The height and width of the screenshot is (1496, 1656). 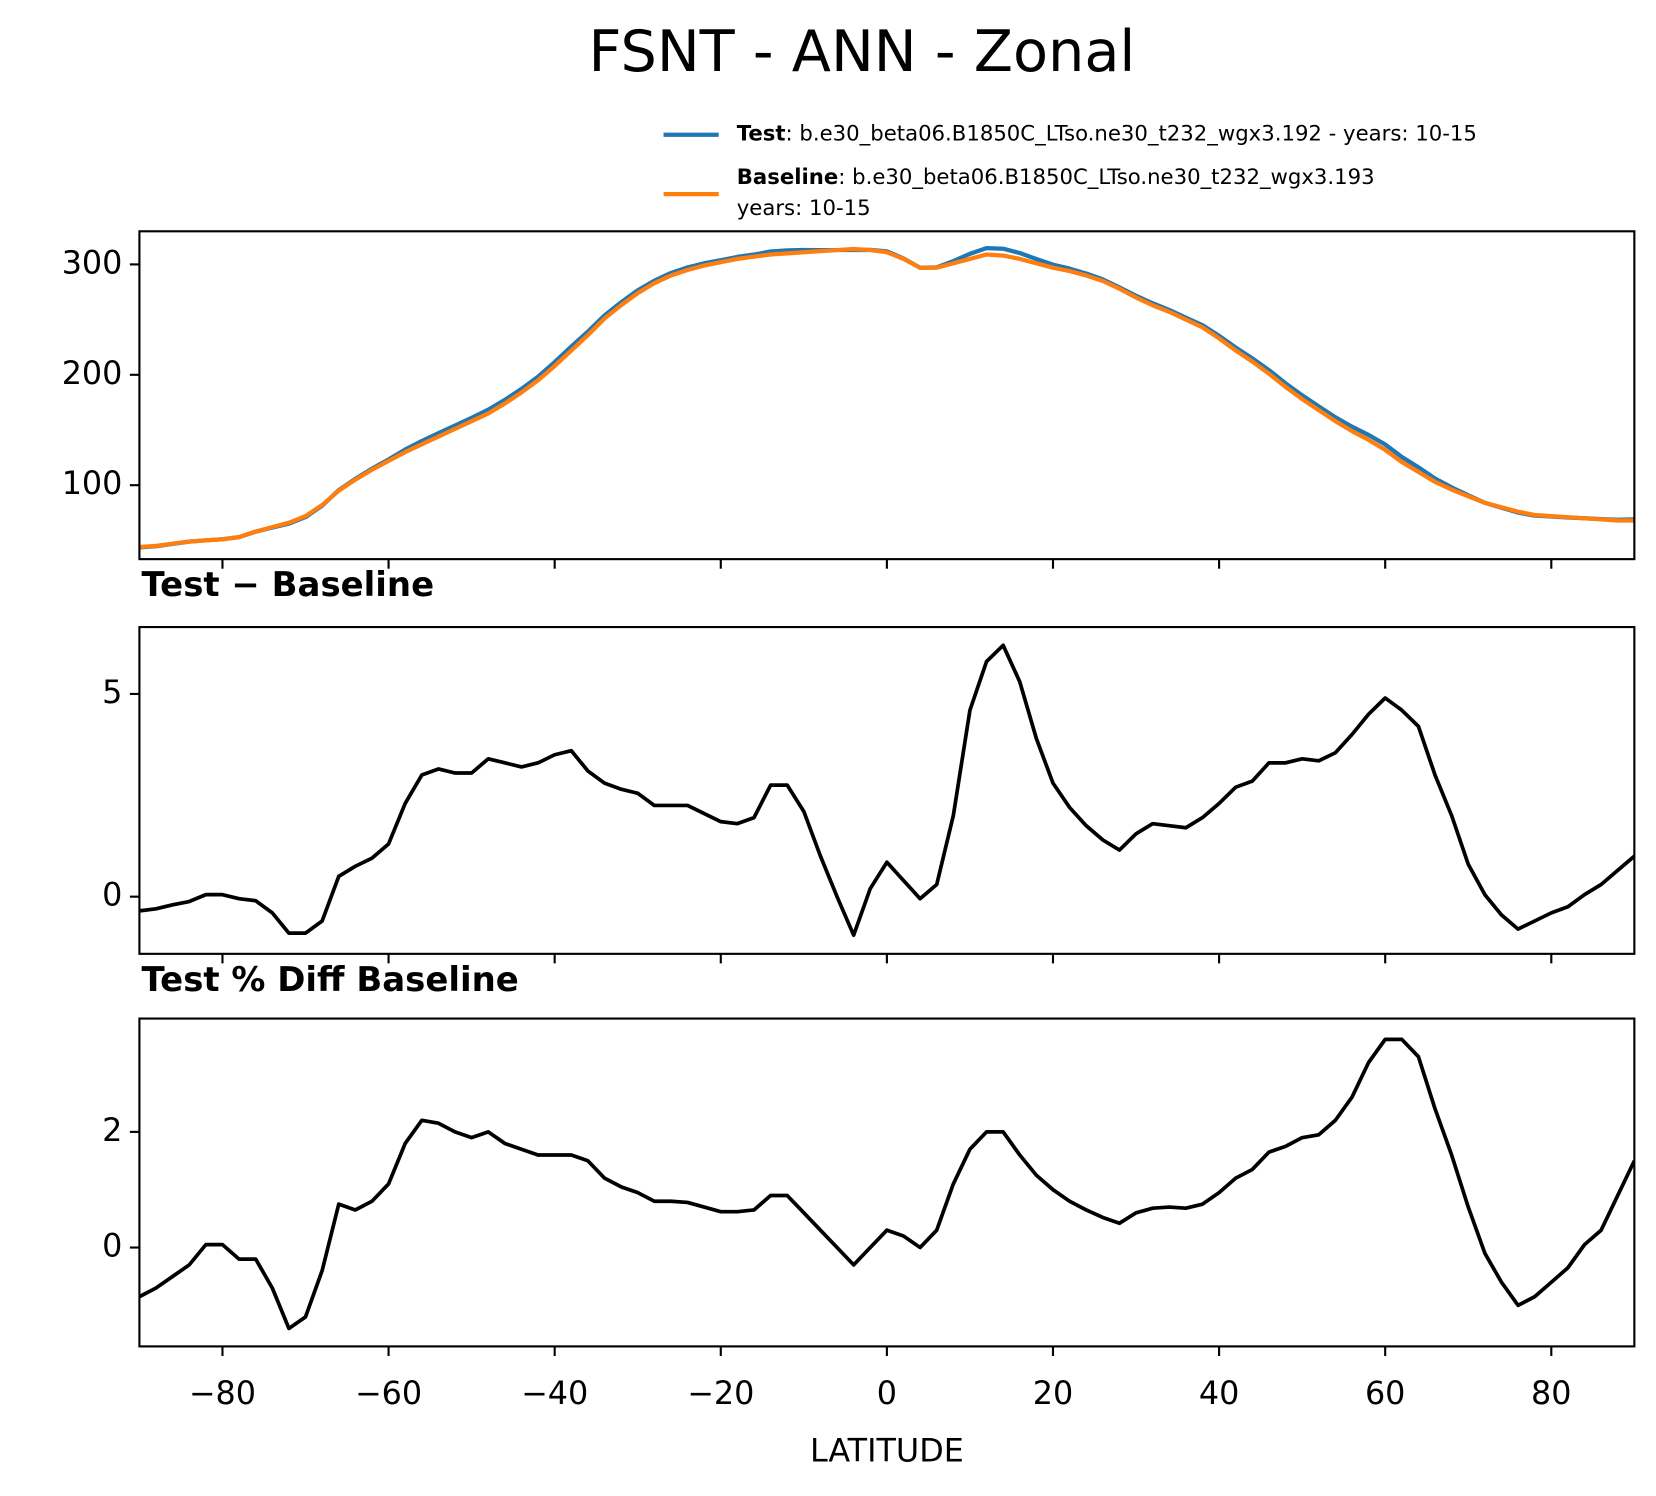 I want to click on x-tick-label: 20, so click(x=1053, y=1393).